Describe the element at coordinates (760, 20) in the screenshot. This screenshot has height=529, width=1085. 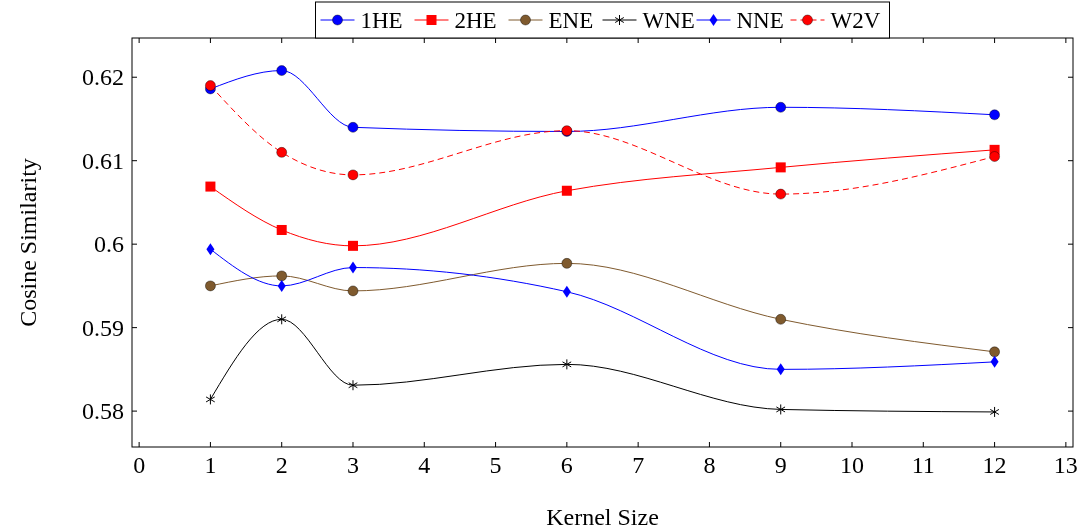
I see `legend-label: NNE` at that location.